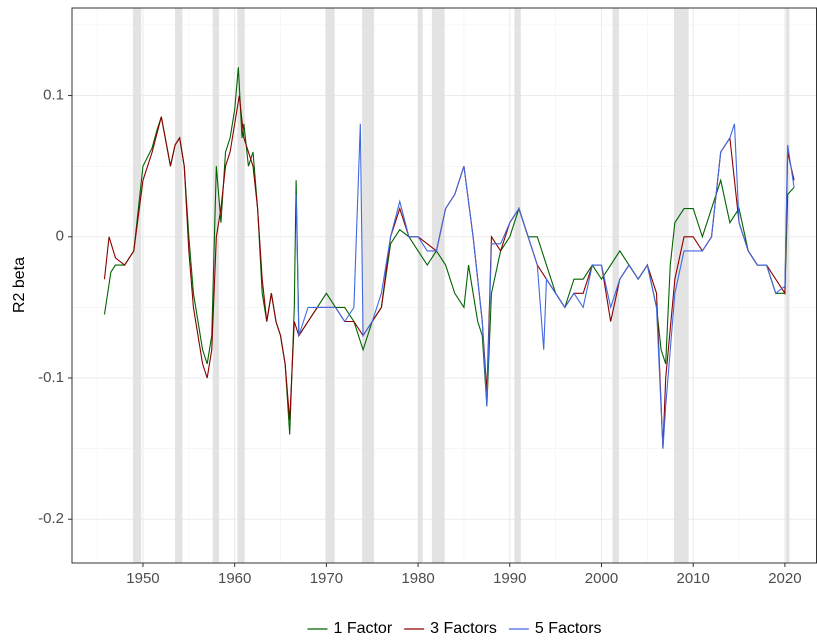  Describe the element at coordinates (234, 578) in the screenshot. I see `x-tick-label: 1960` at that location.